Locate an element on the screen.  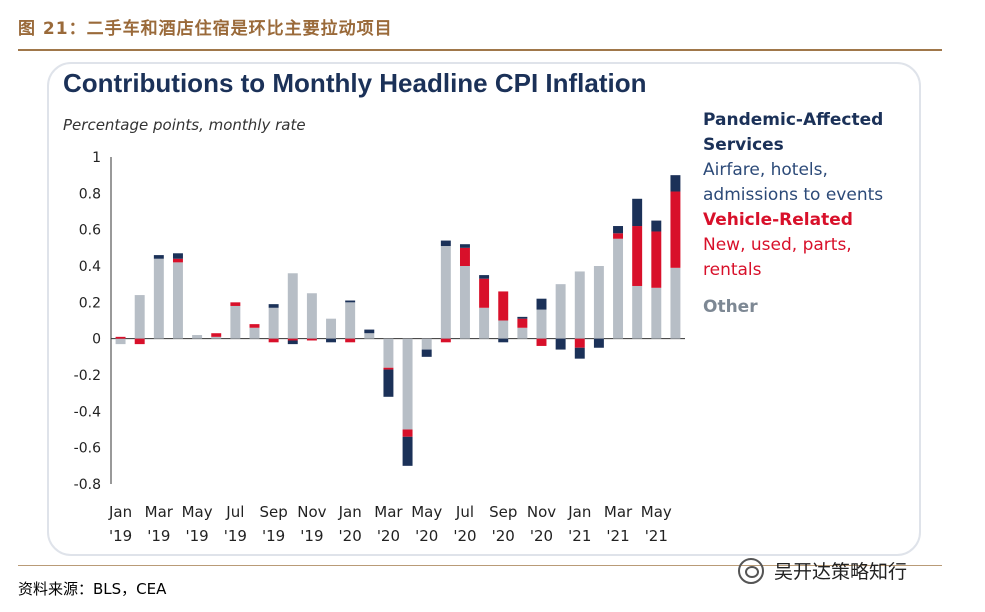
legend-pandemic-desc-1: Airfare, hotels, is located at coordinates (765, 170).